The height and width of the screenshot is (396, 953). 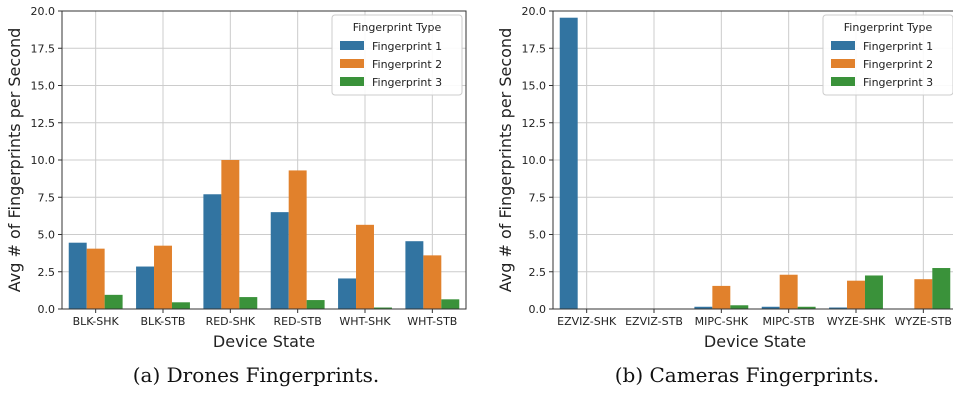 What do you see at coordinates (838, 308) in the screenshot?
I see `bar-fingerprint-1-wyze-shk` at bounding box center [838, 308].